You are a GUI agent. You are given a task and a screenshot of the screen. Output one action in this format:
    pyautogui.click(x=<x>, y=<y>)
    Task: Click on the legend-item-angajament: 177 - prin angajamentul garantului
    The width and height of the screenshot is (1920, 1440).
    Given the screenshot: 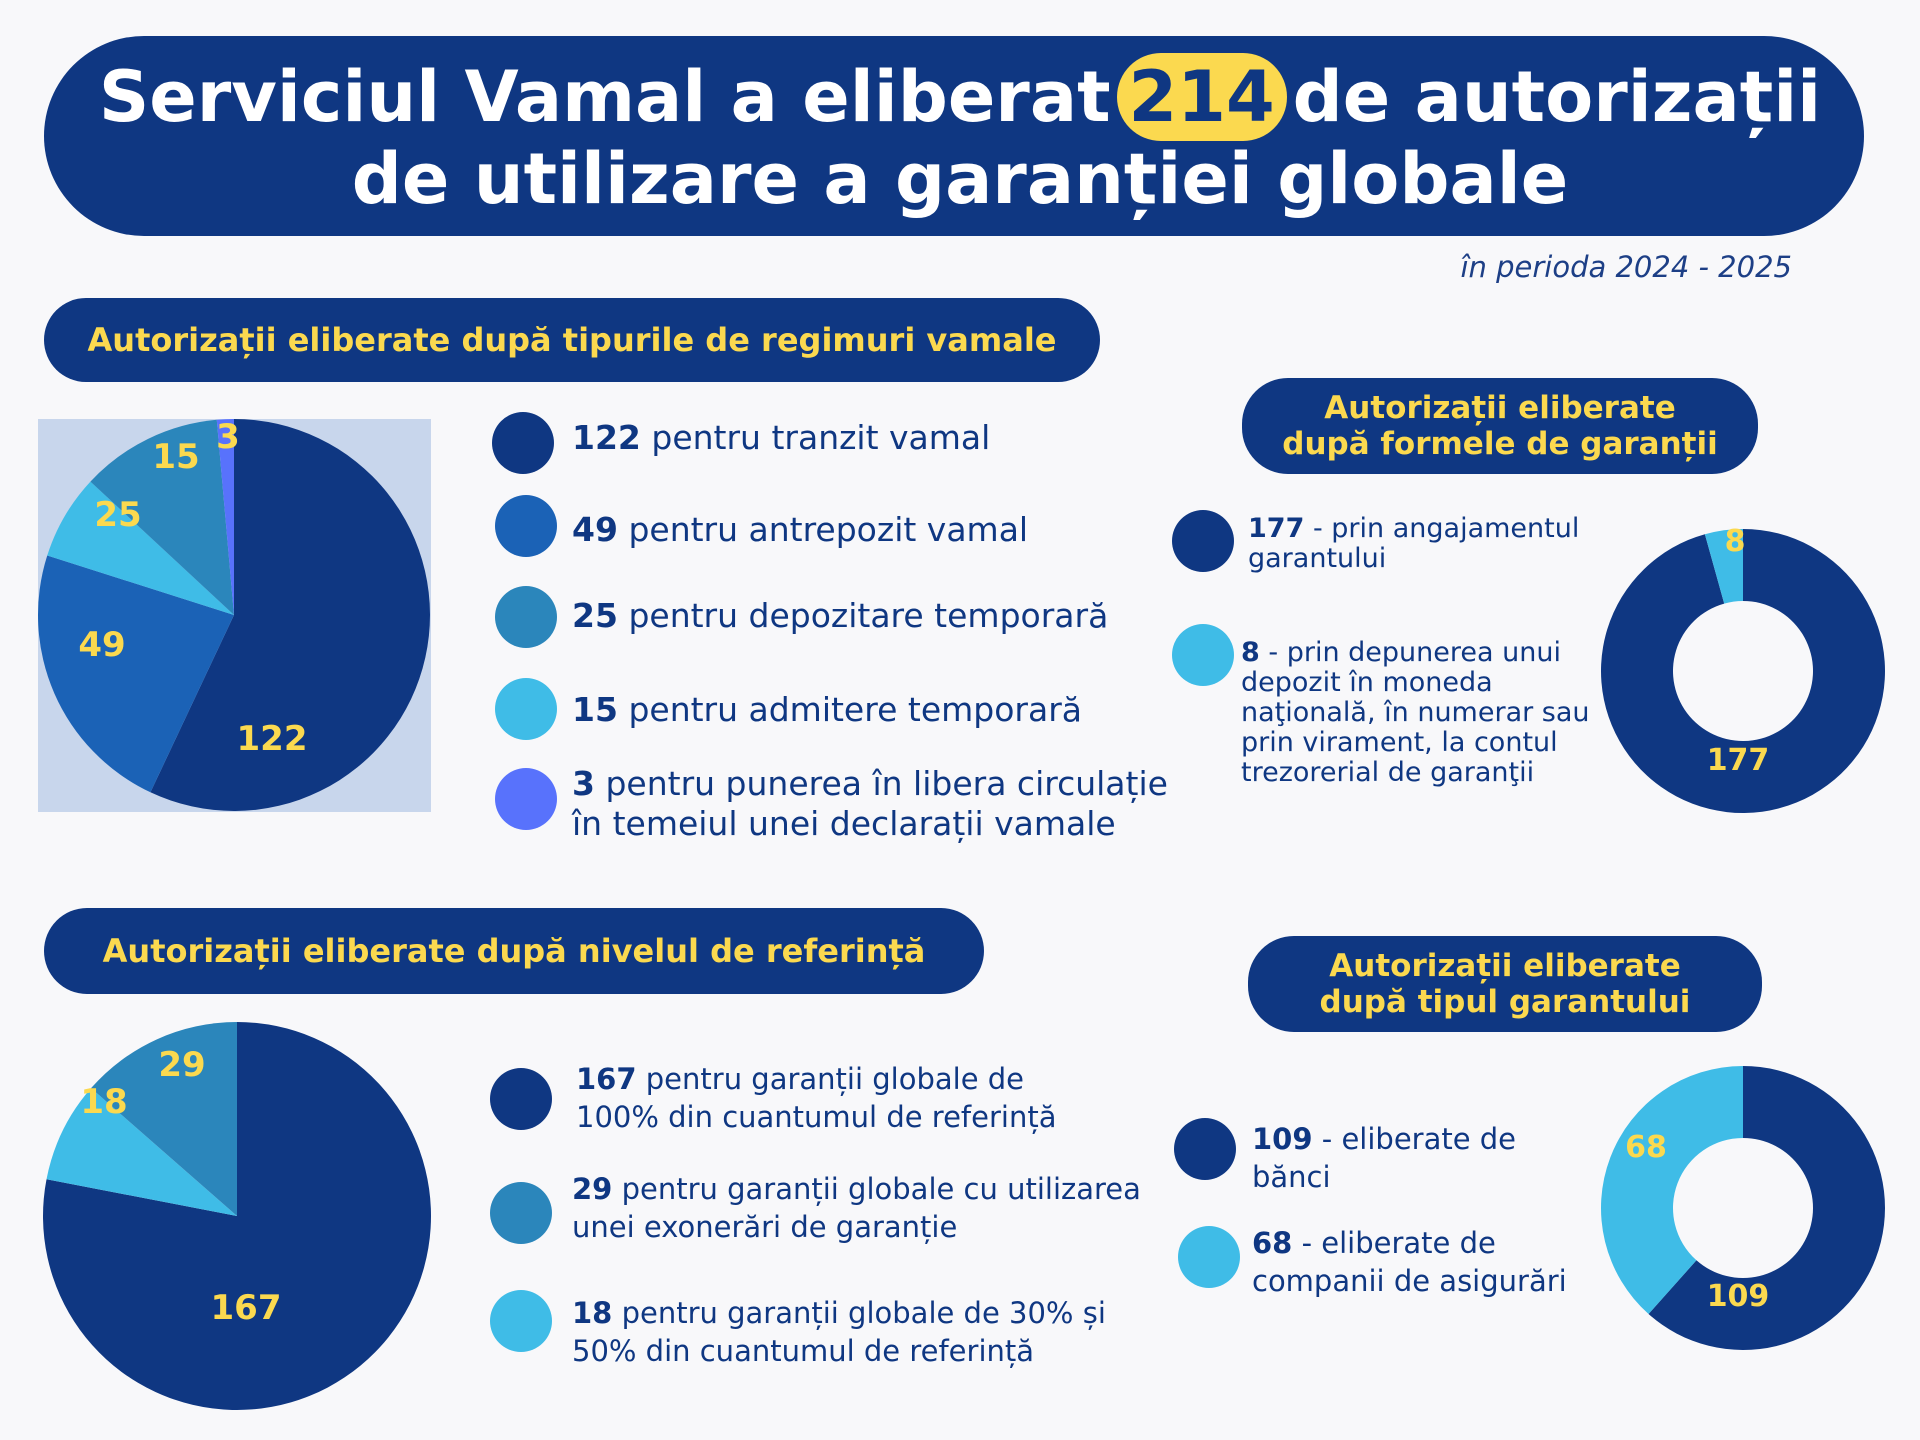 What is the action you would take?
    pyautogui.click(x=1413, y=544)
    